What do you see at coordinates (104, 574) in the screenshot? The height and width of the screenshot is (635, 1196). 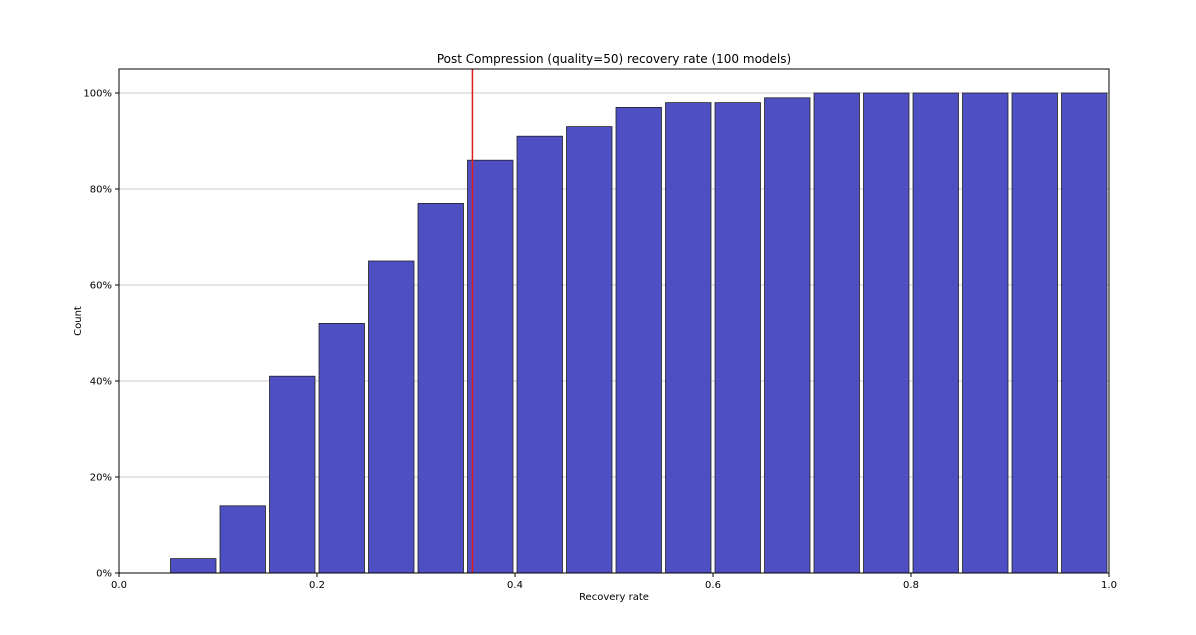 I see `y-tick-label-0: 0%` at bounding box center [104, 574].